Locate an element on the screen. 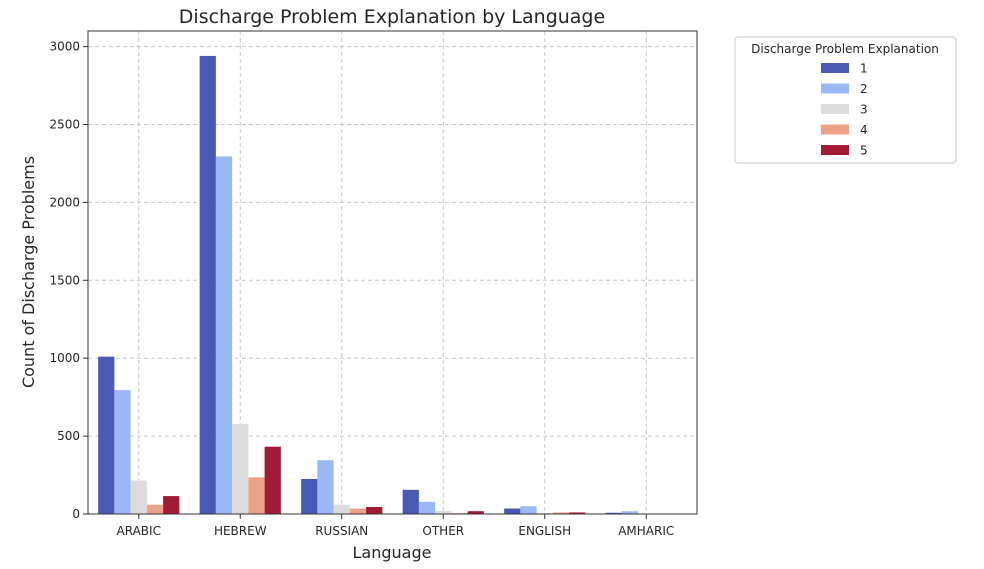 This screenshot has height=569, width=984. legend-label: 3 is located at coordinates (864, 110).